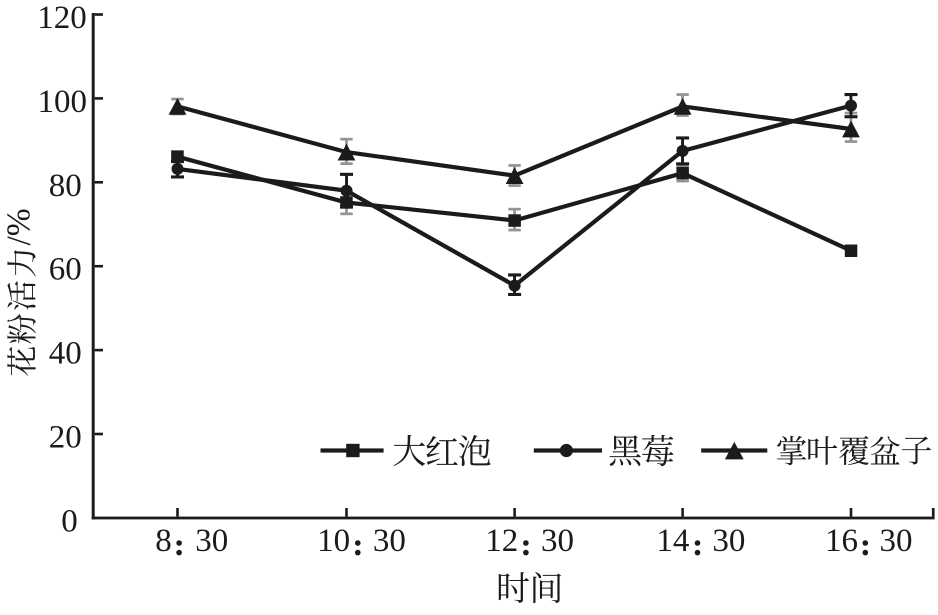 Image resolution: width=938 pixels, height=615 pixels. What do you see at coordinates (62, 102) in the screenshot?
I see `svg-text: 100` at bounding box center [62, 102].